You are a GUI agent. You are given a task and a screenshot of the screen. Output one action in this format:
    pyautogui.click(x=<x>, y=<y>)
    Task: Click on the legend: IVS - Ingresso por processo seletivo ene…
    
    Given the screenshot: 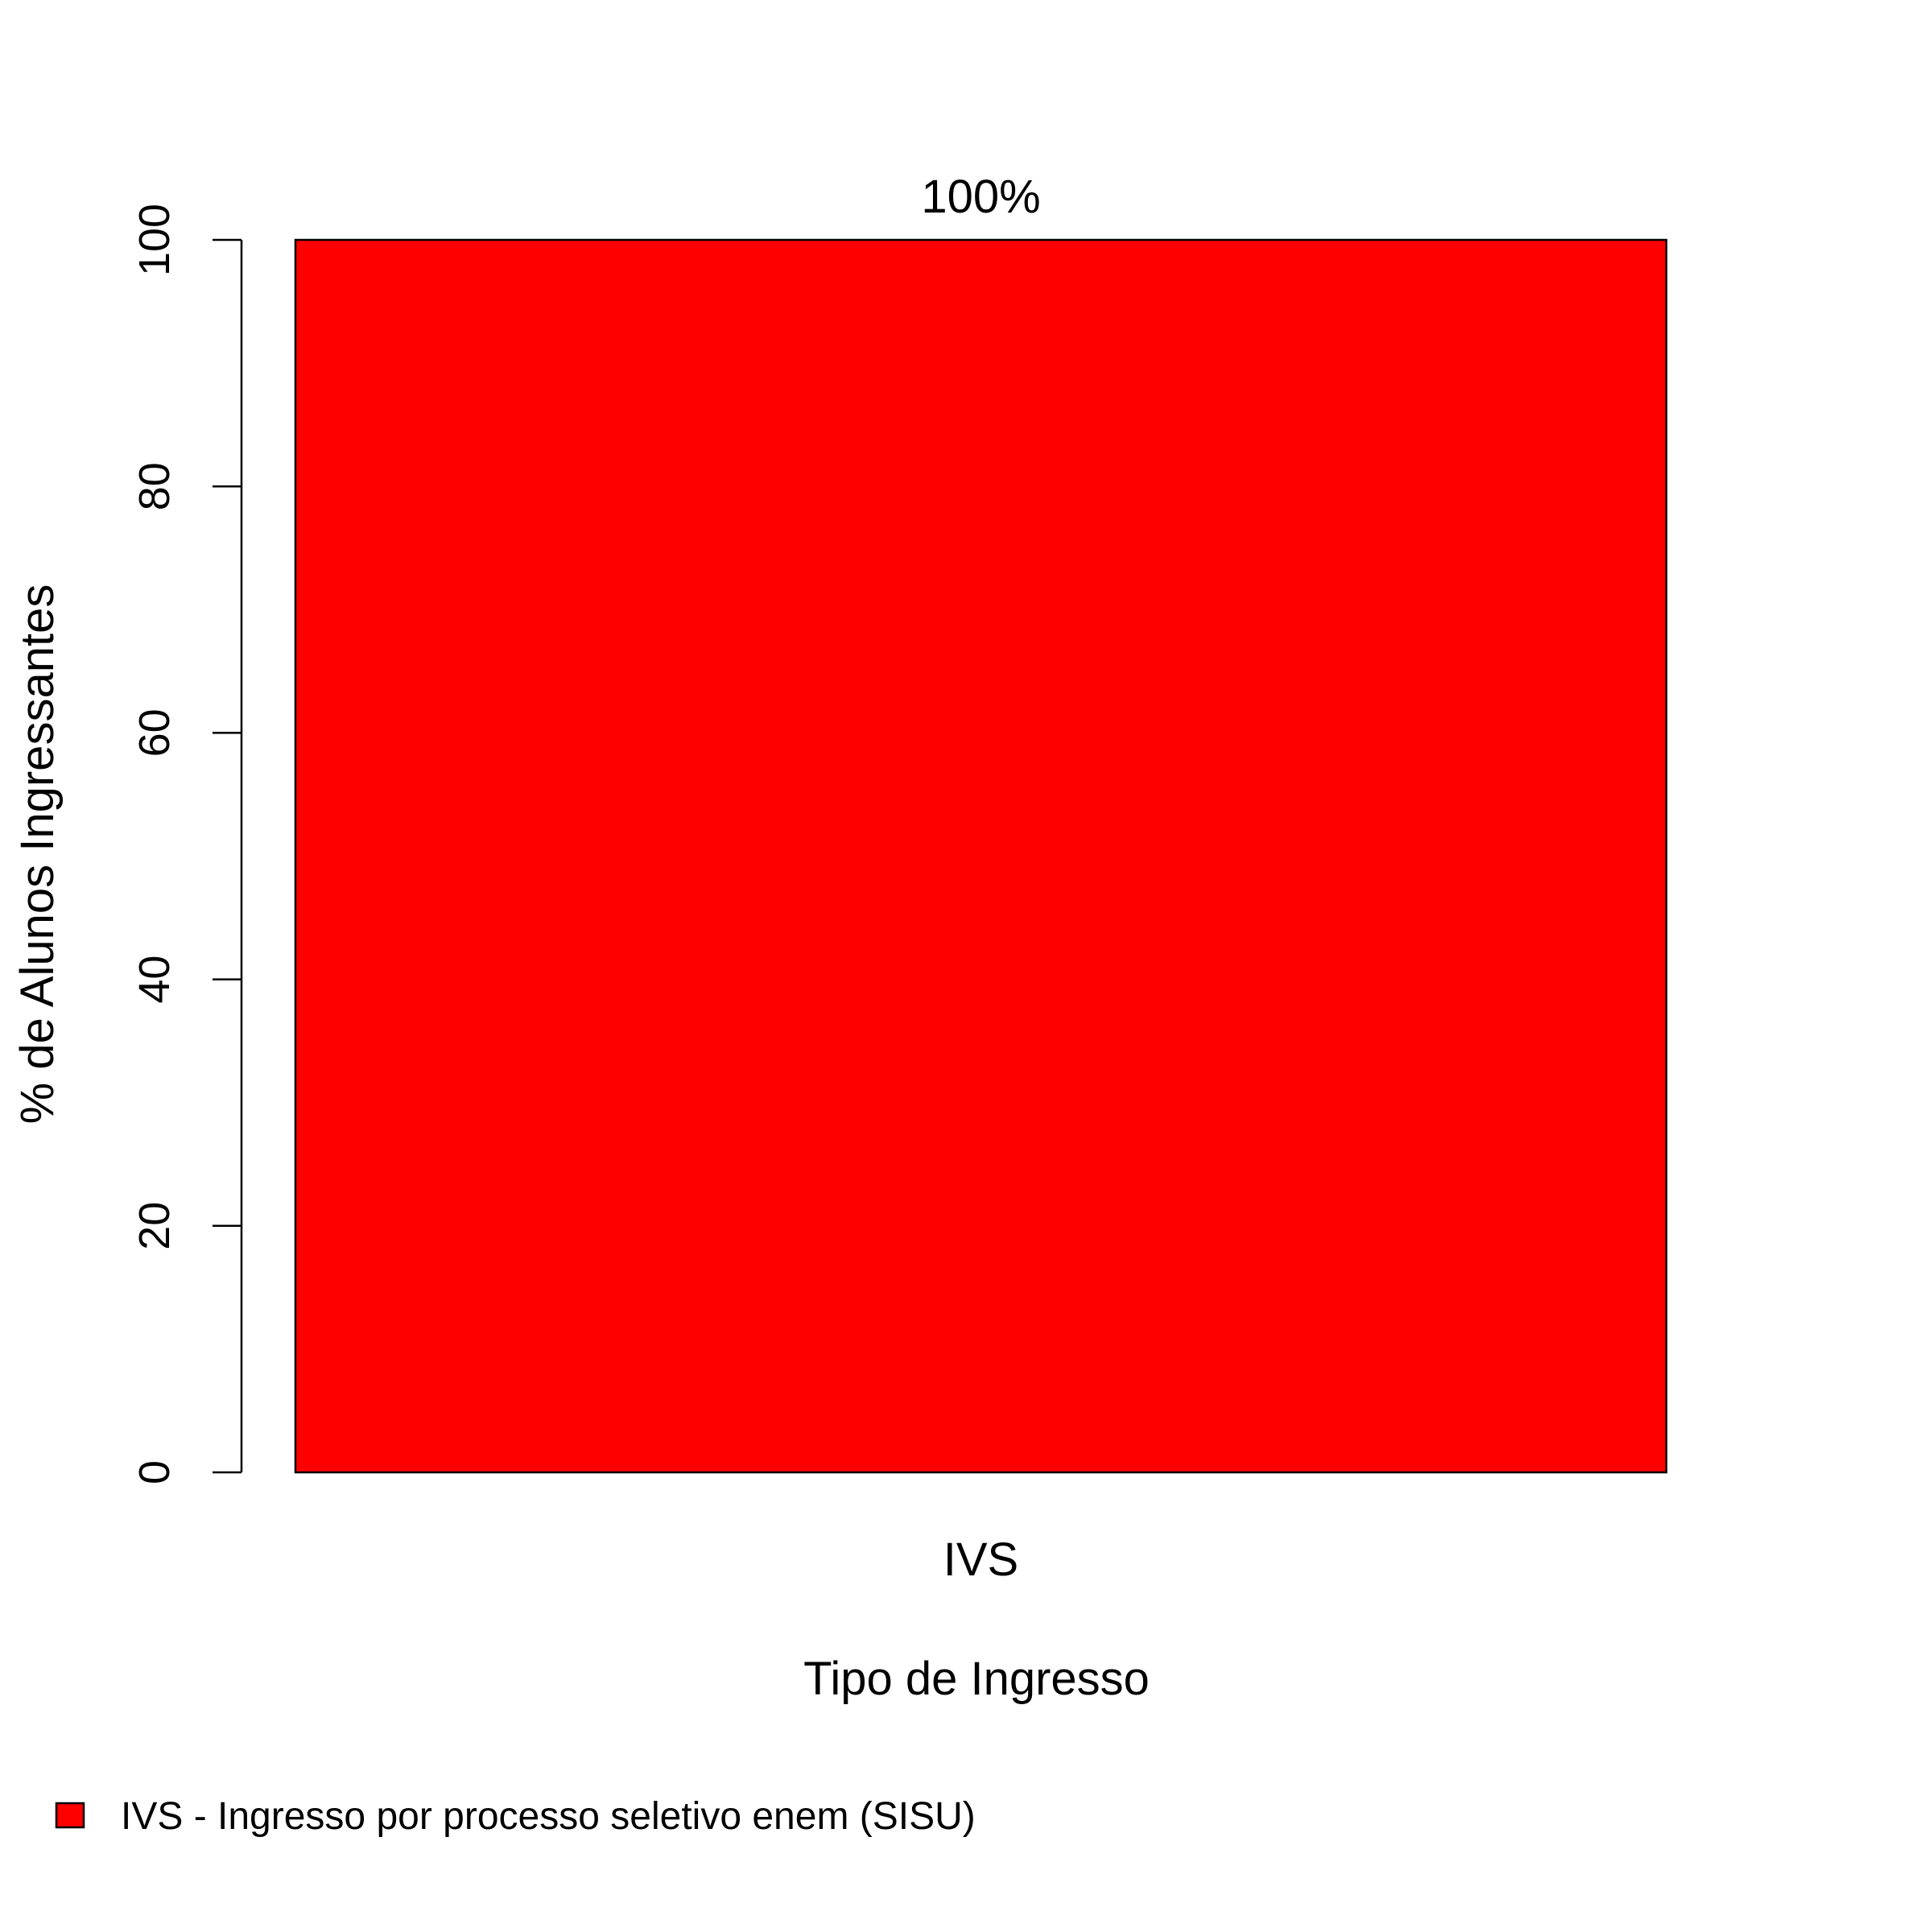 What is the action you would take?
    pyautogui.click(x=515, y=1816)
    